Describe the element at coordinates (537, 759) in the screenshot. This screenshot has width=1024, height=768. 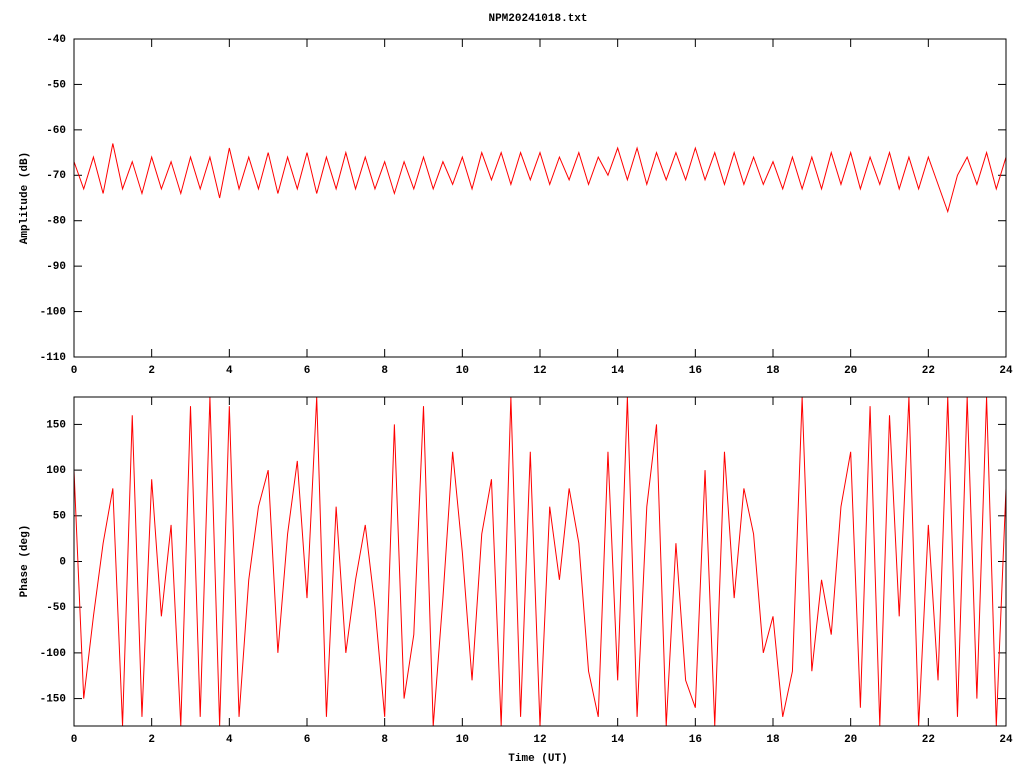
I see `x-axis-label: Time (UT)` at that location.